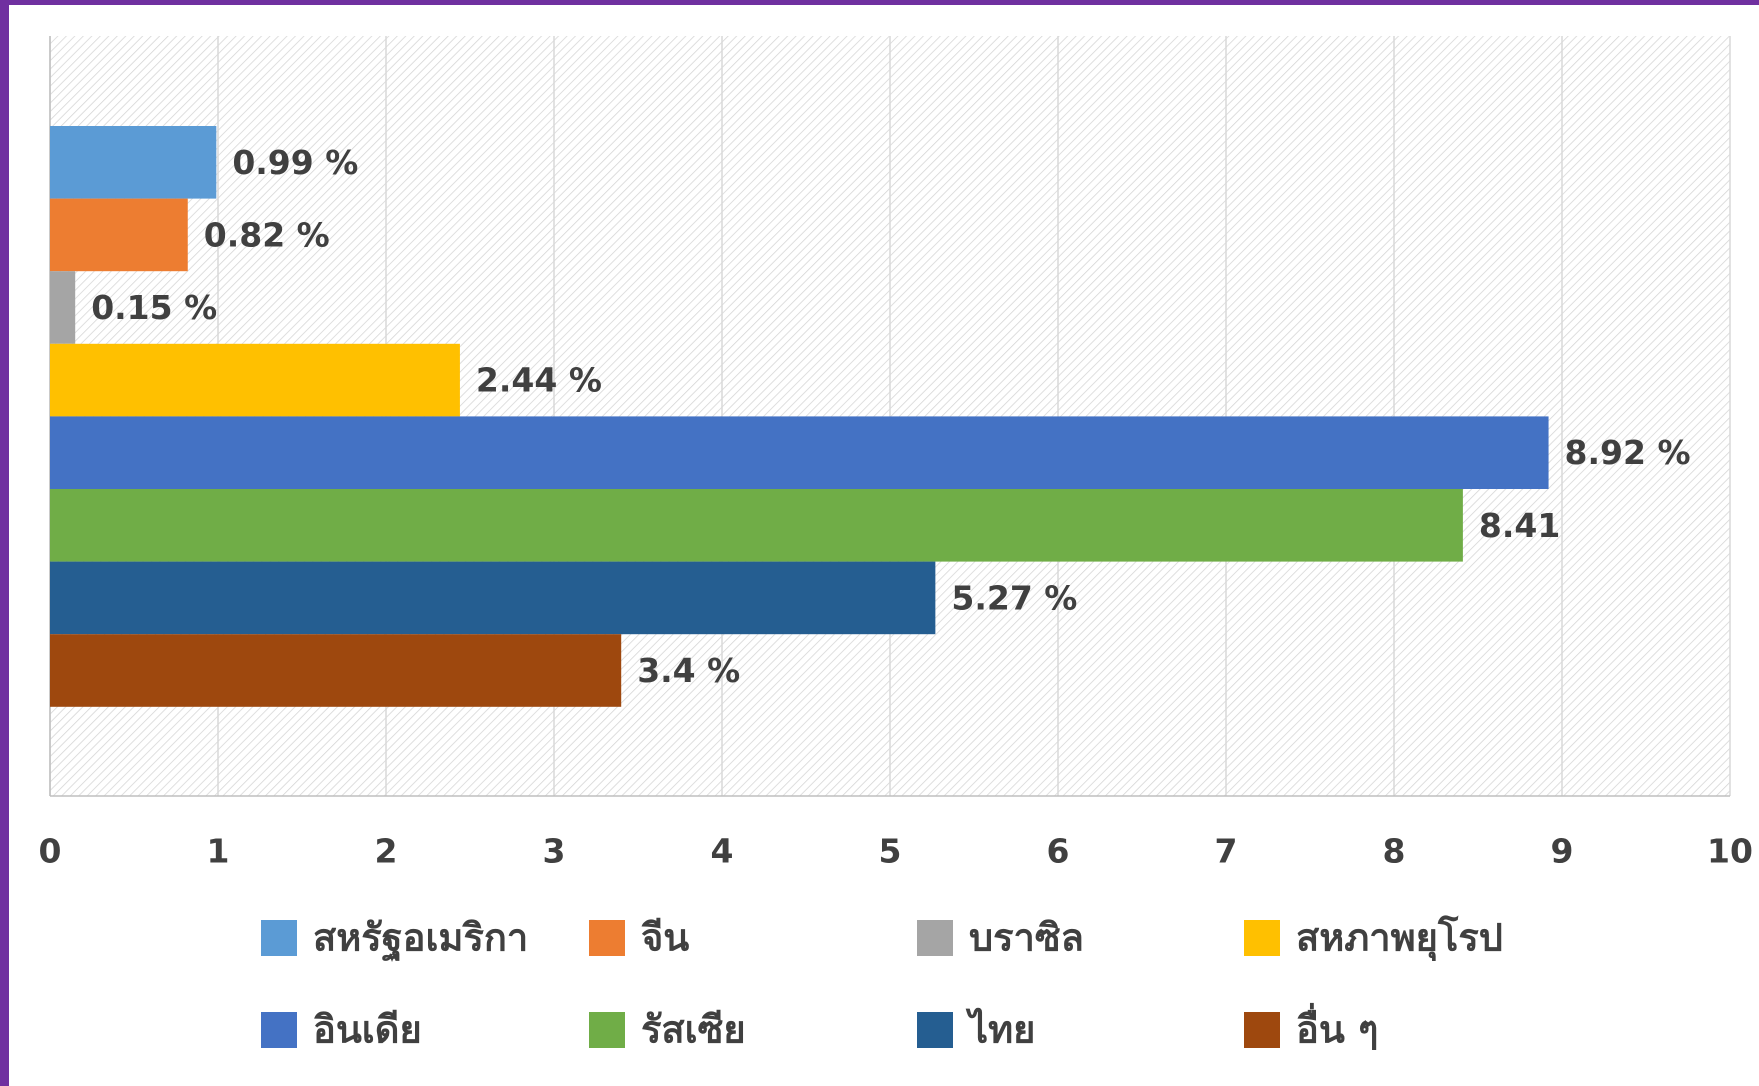  What do you see at coordinates (1000, 1030) in the screenshot?
I see `legend-label: ไทย` at bounding box center [1000, 1030].